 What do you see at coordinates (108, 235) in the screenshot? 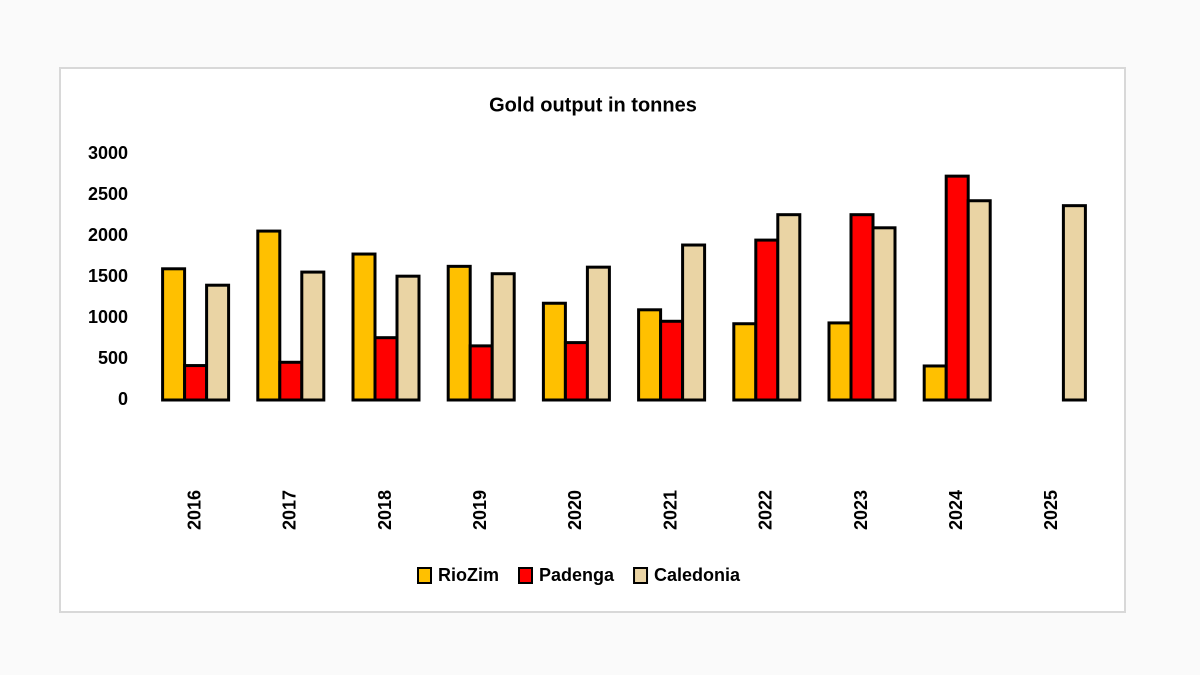
I see `y-tick-label: 2000` at bounding box center [108, 235].